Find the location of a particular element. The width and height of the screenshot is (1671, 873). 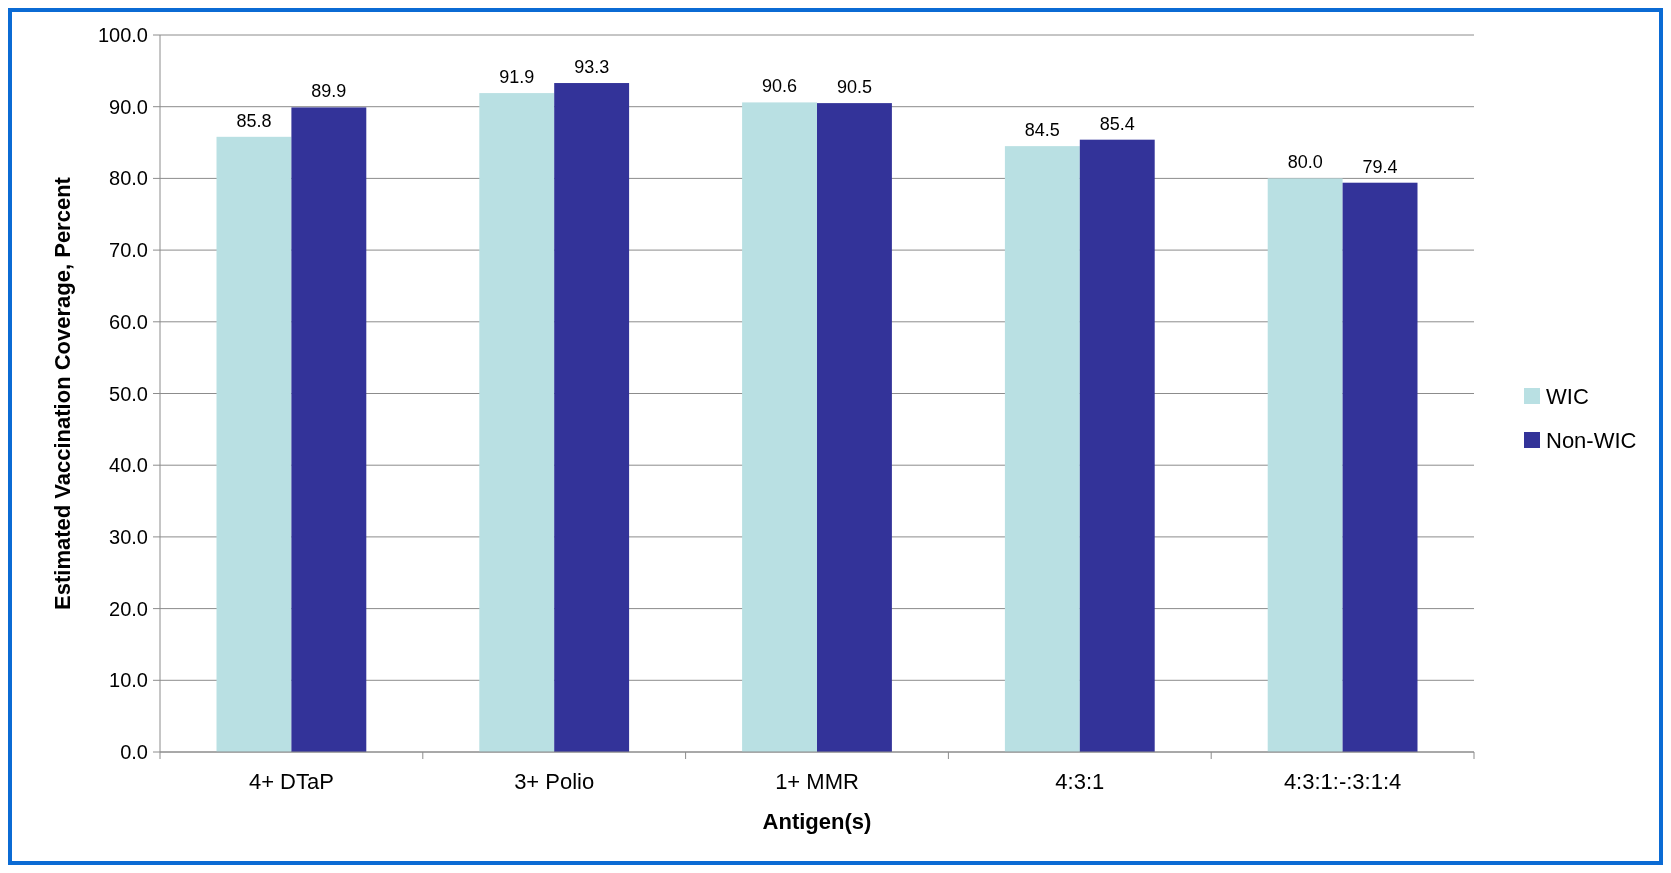

data-label: 89.9 is located at coordinates (329, 91).